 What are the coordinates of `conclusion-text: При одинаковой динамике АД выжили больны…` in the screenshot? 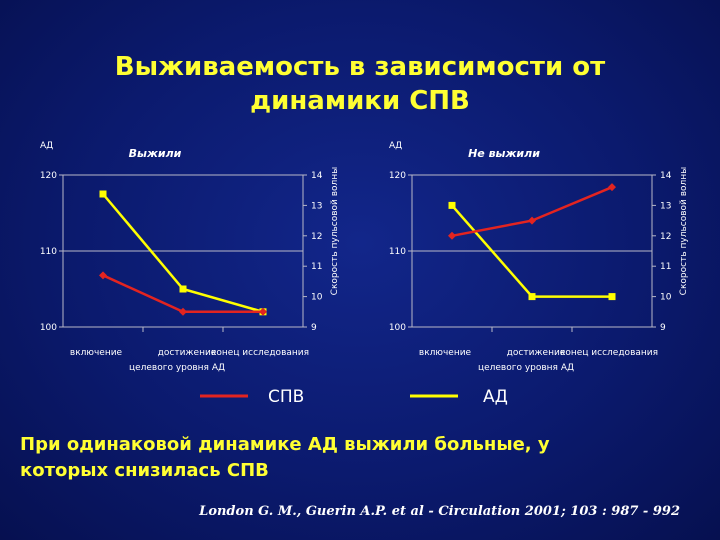 It's located at (350, 458).